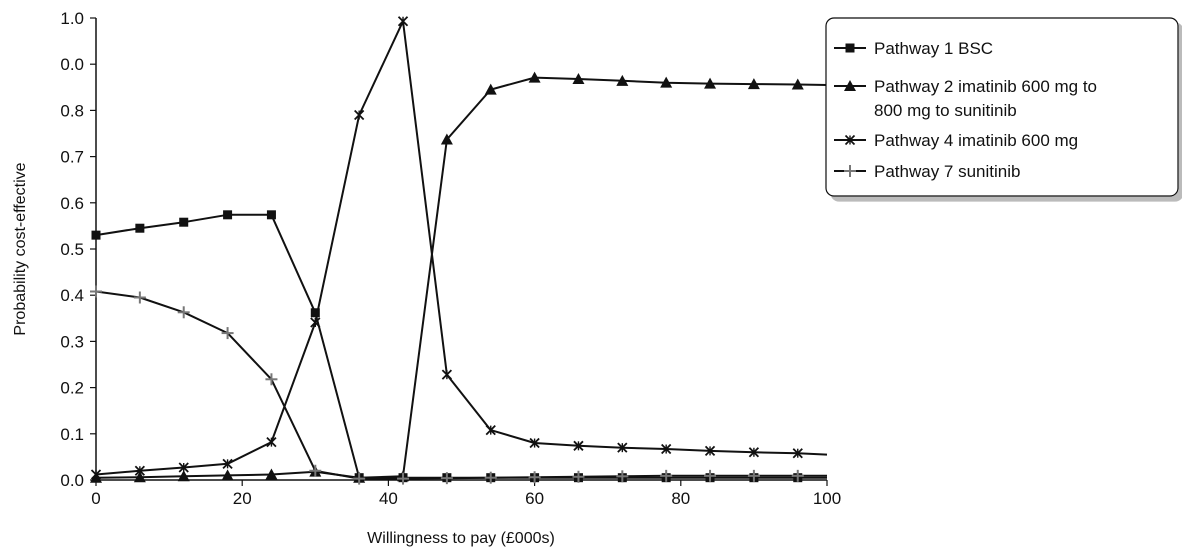 This screenshot has height=559, width=1182. What do you see at coordinates (72, 341) in the screenshot?
I see `y-tick-label: 0.3` at bounding box center [72, 341].